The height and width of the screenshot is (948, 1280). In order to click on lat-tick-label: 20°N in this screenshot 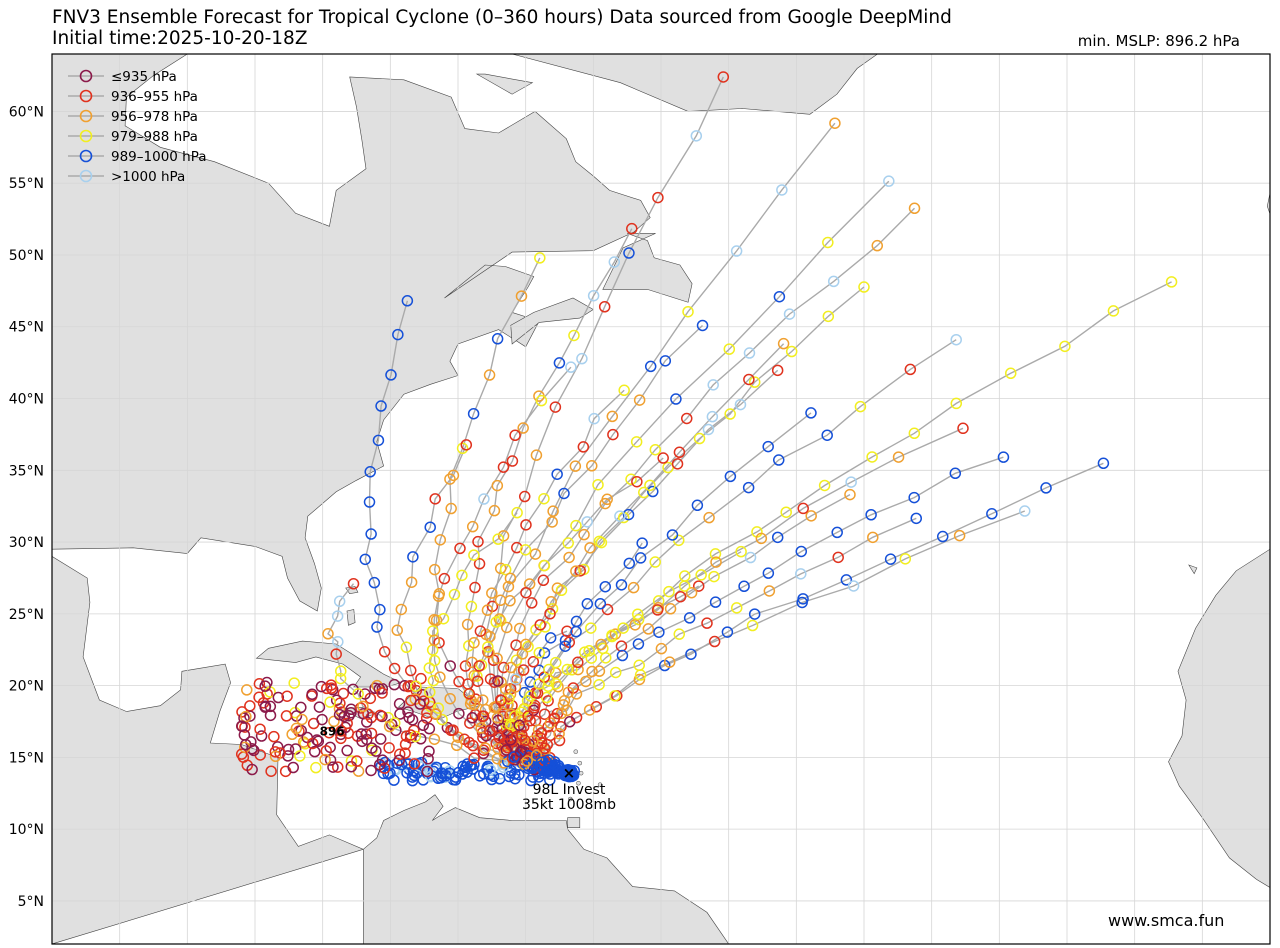, I will do `click(26, 687)`.